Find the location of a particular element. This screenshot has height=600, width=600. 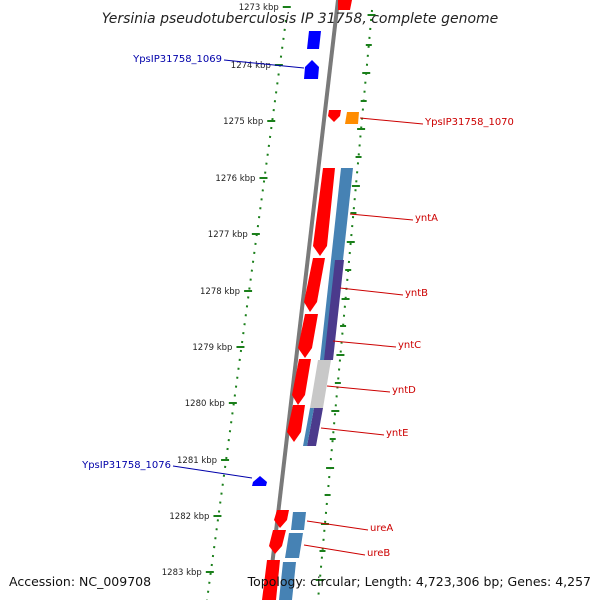

accession-text: Accession: NC_009708 is located at coordinates (80, 581).